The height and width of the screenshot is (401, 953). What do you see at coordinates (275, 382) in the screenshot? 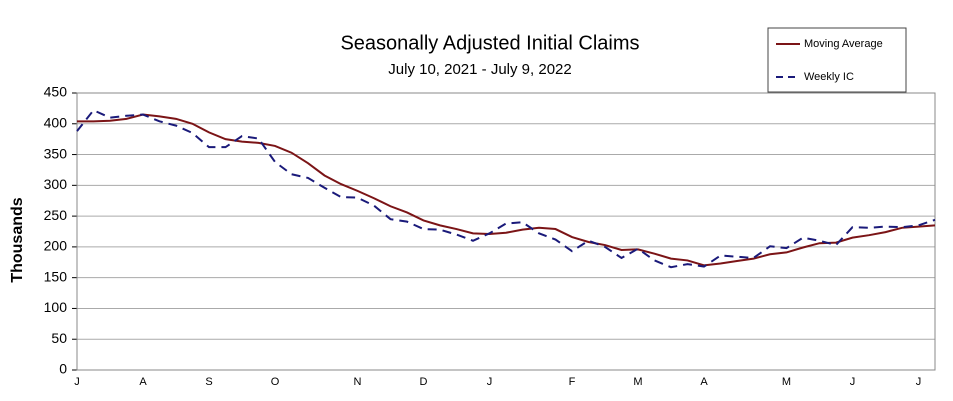
I see `x-tick-label: O` at bounding box center [275, 382].